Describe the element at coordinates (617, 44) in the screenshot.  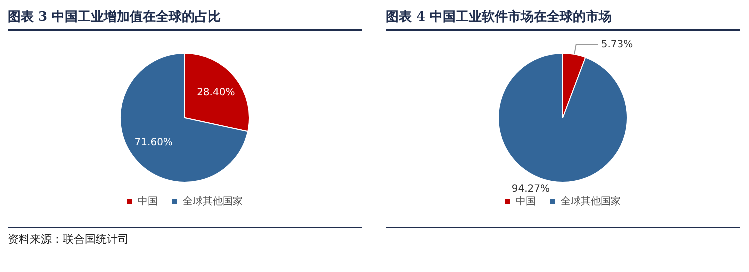
I see `data-label: 5.73%` at that location.